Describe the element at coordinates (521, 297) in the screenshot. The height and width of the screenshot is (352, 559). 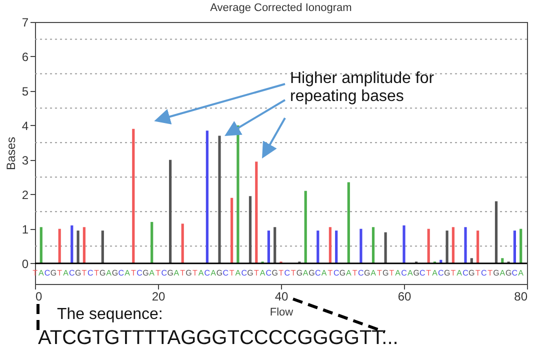
I see `x-tick-label: 80` at that location.